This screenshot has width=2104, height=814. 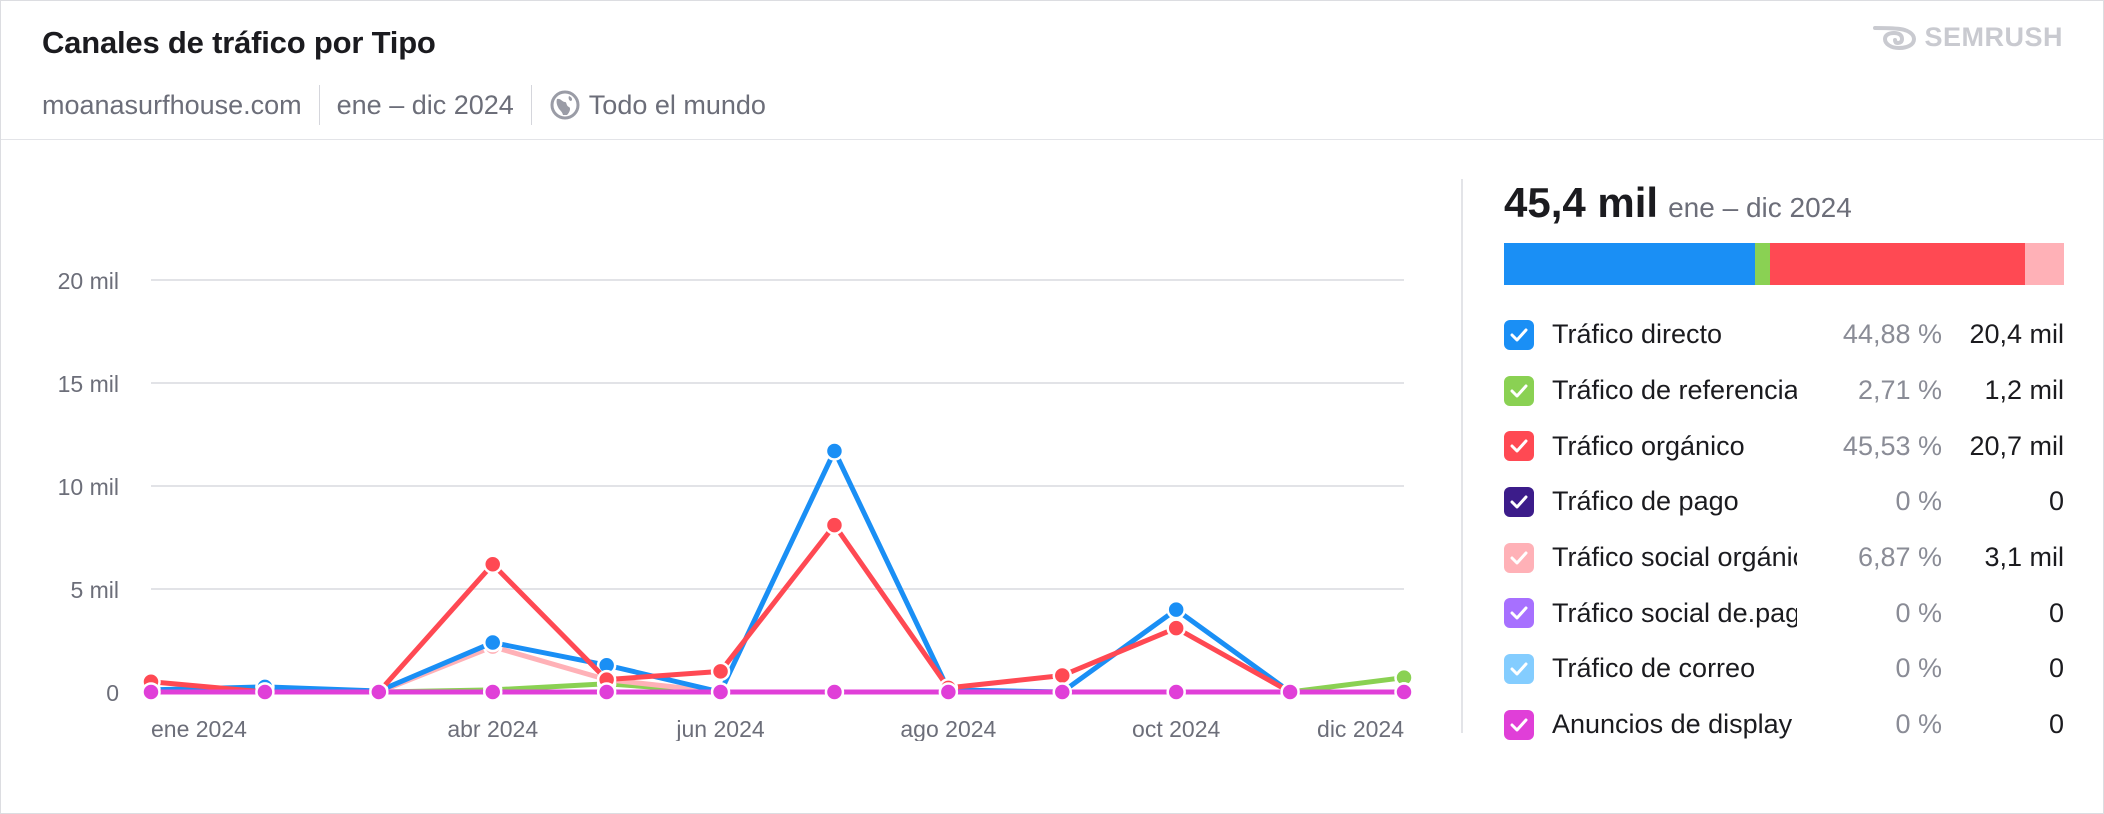 I want to click on legend-row: Tráfico de pago 0 % 0, so click(x=1784, y=502).